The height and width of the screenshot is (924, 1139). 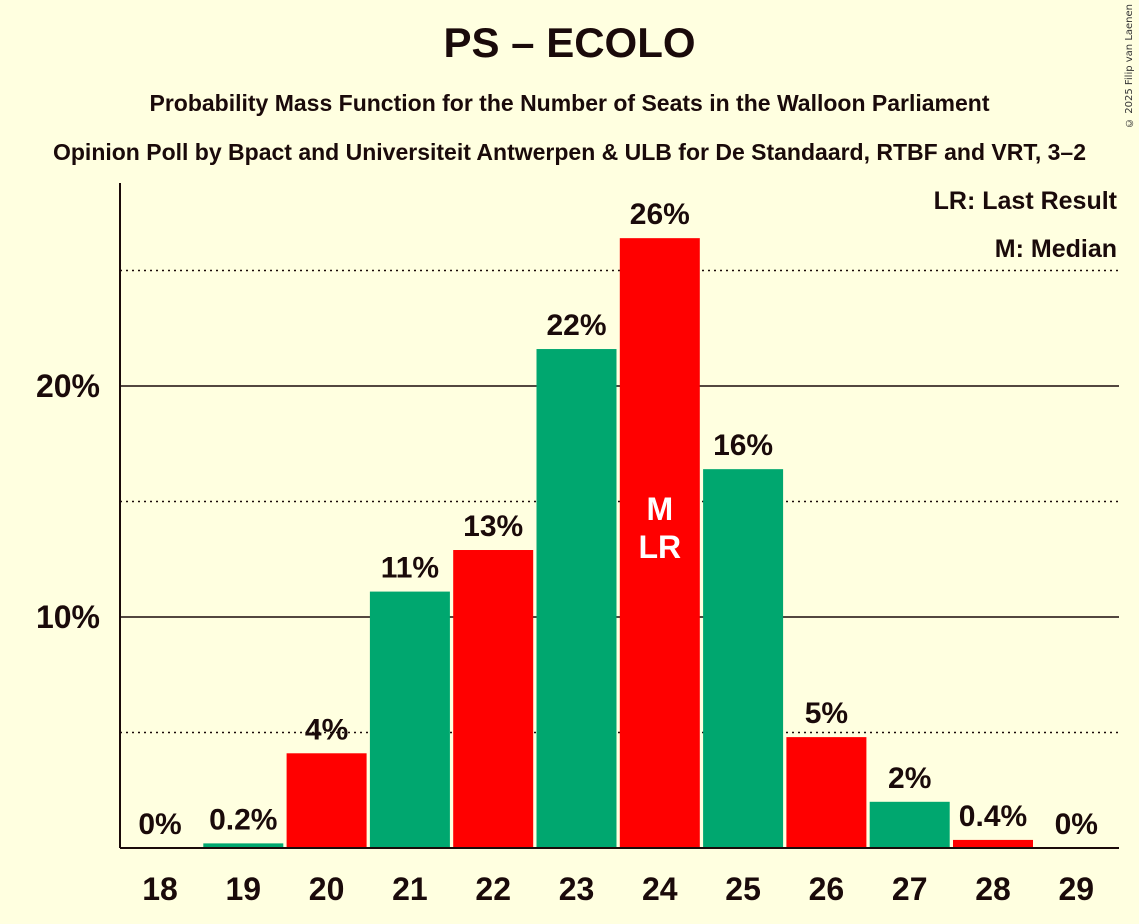 What do you see at coordinates (827, 889) in the screenshot?
I see `x-tick-label-26: 26` at bounding box center [827, 889].